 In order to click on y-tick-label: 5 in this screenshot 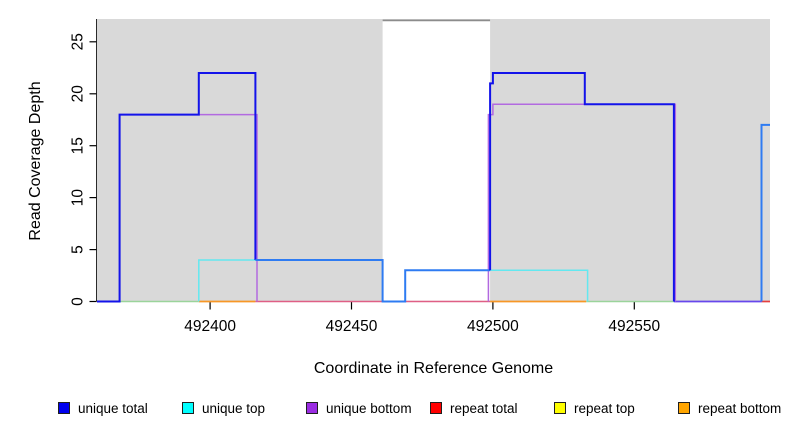, I will do `click(78, 249)`.